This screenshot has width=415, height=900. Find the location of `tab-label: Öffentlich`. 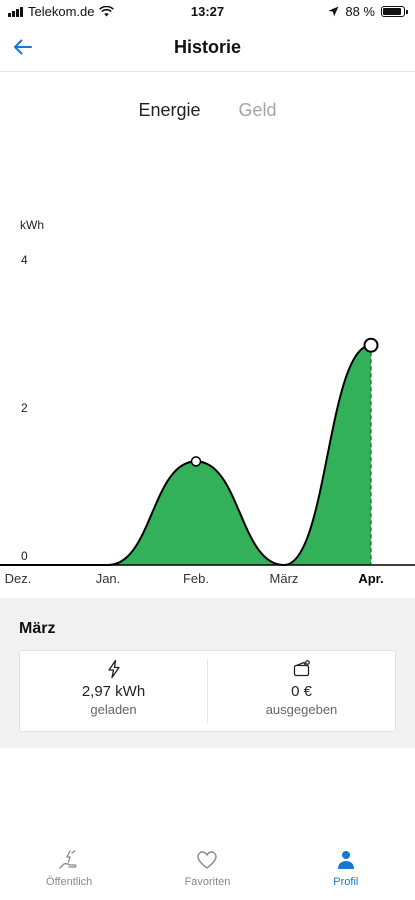

tab-label: Öffentlich is located at coordinates (69, 882).